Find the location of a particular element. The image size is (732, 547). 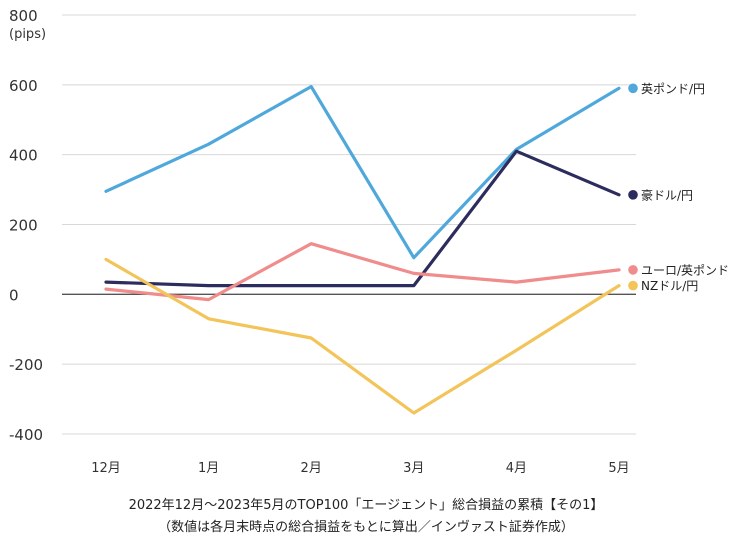

y-tick-label: 800 is located at coordinates (23, 16).